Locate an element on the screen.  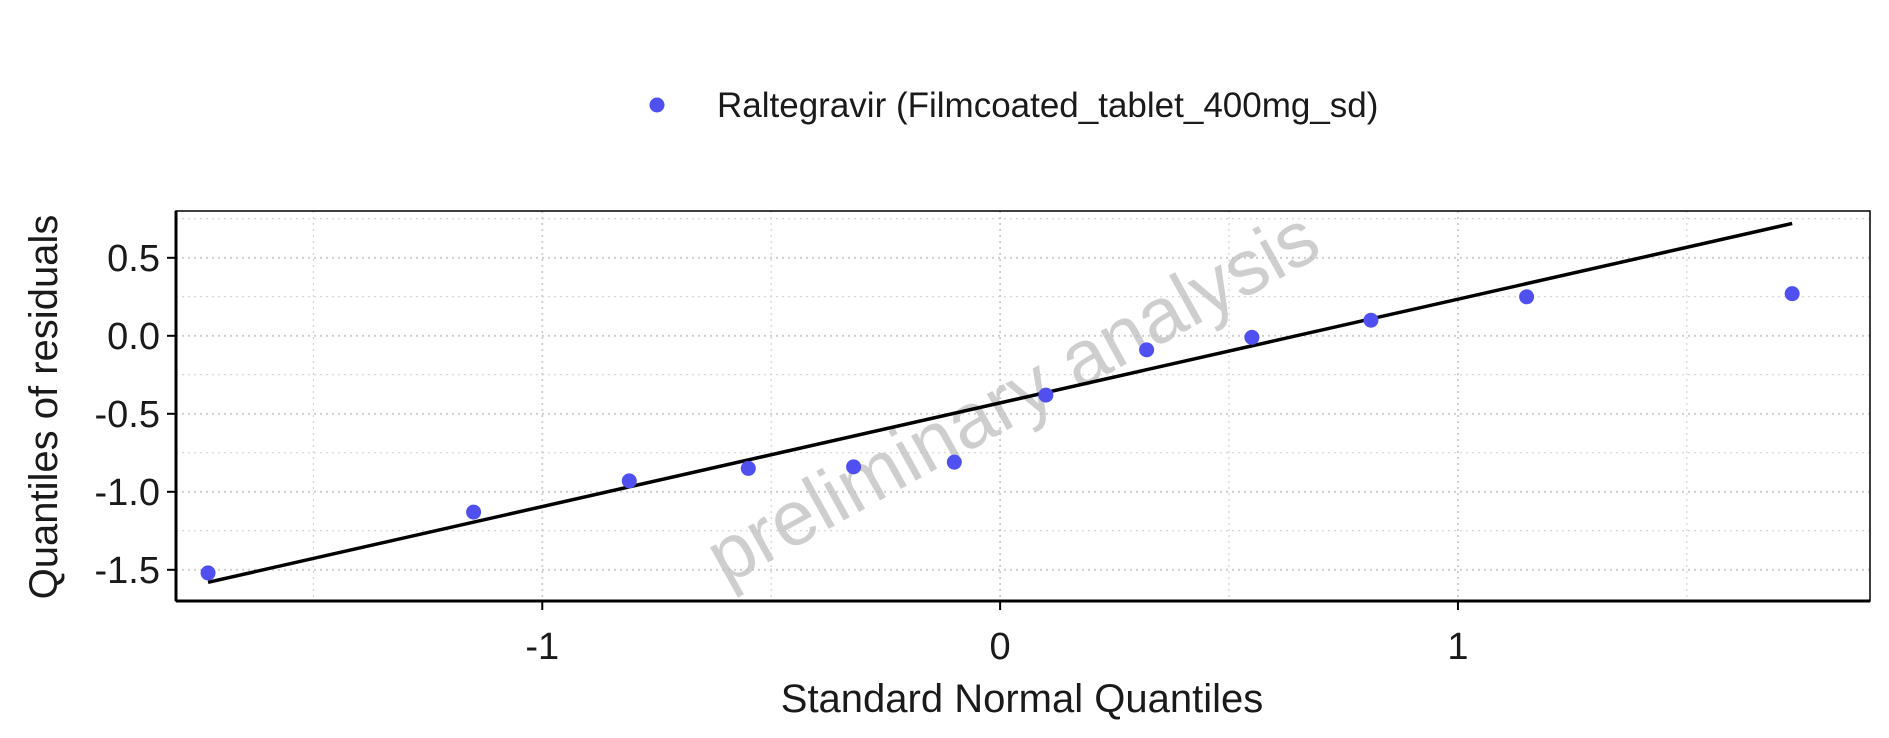
x-tick-label: 1 is located at coordinates (1457, 647).